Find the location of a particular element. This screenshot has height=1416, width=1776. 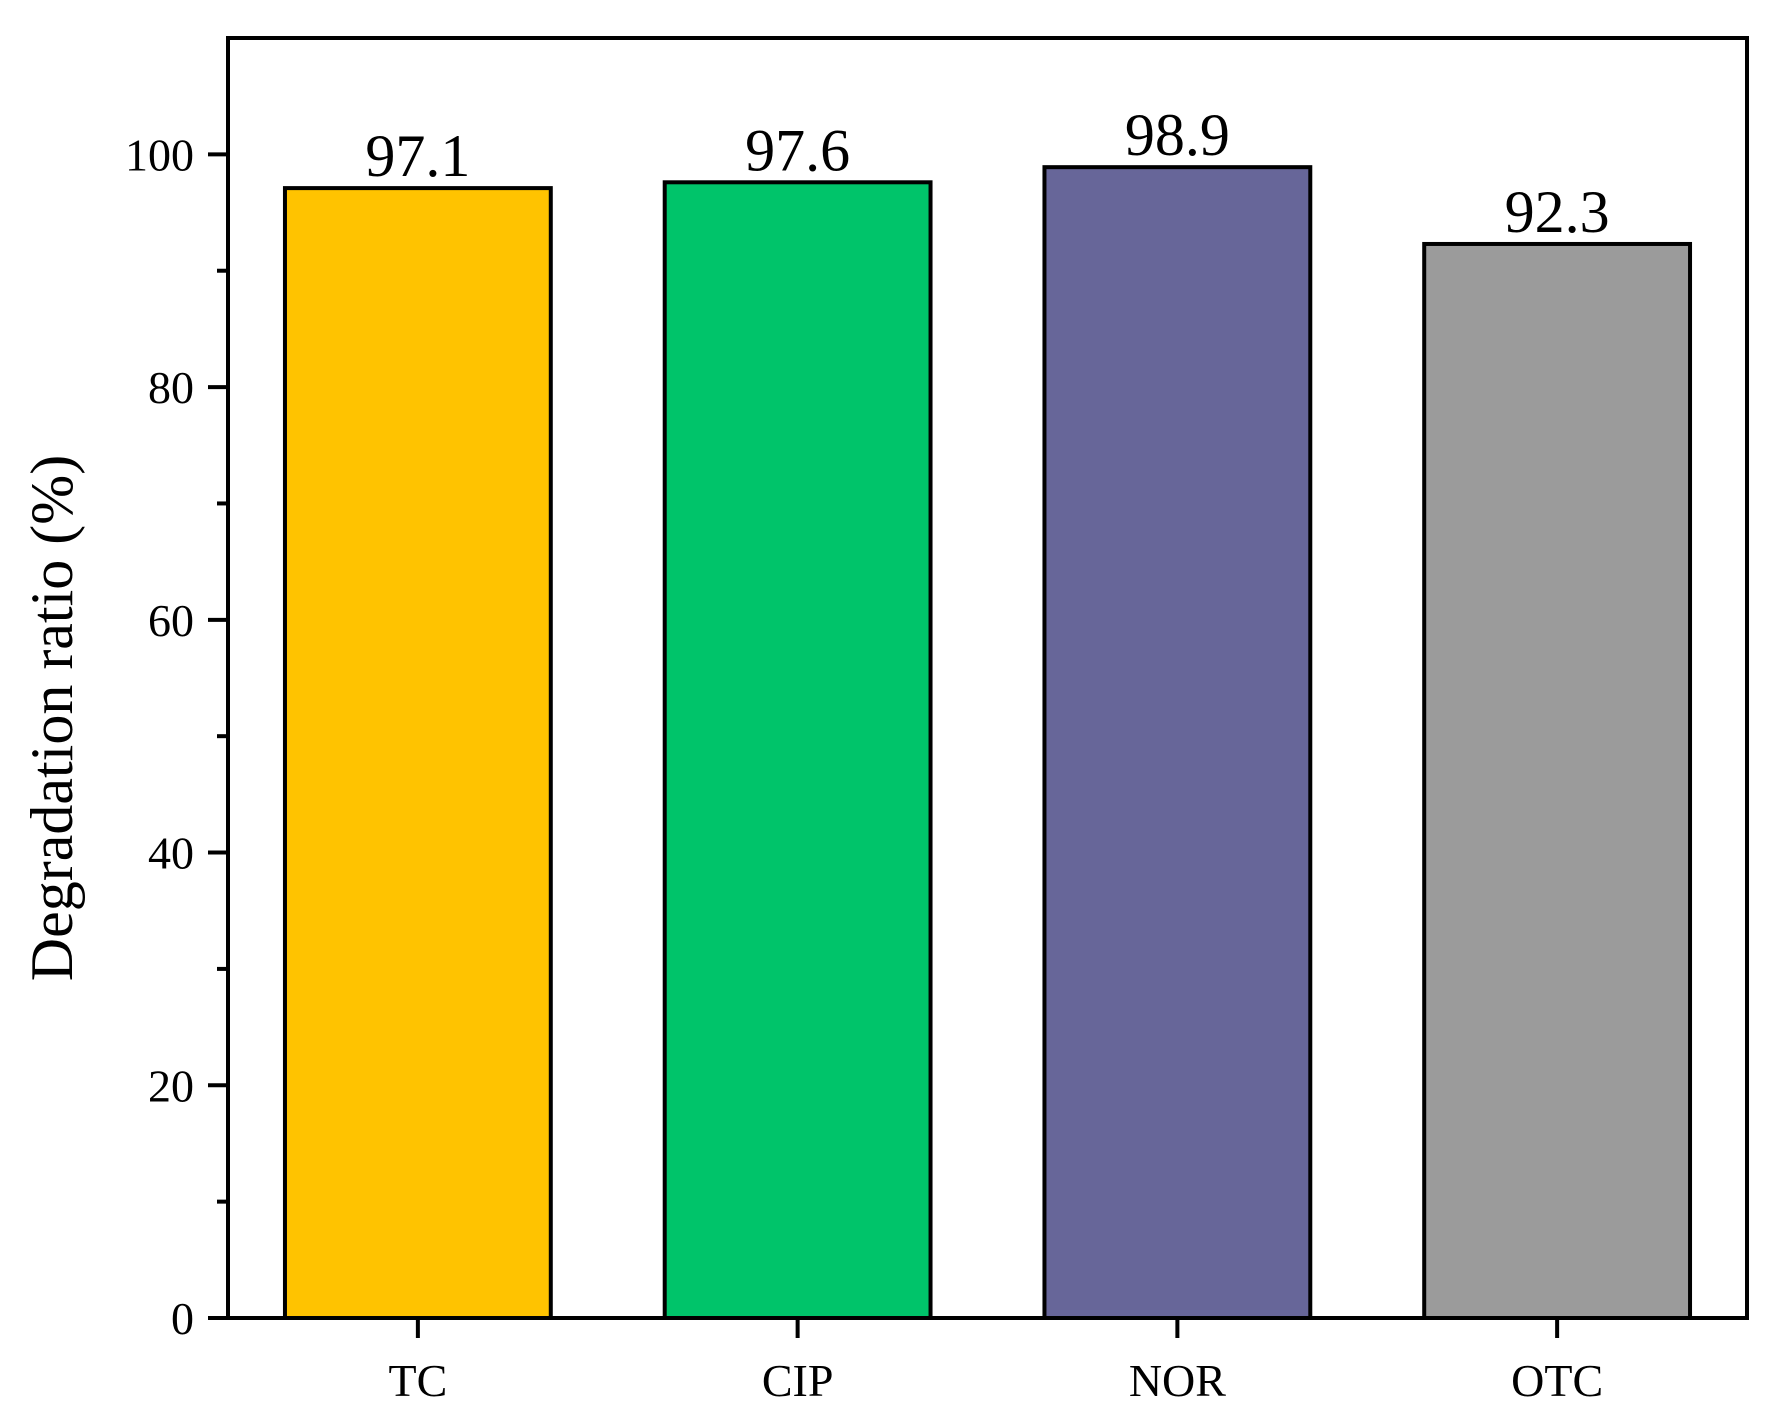

y-axis-ticks: 0 20 40 60 80 100 is located at coordinates (176, 736).